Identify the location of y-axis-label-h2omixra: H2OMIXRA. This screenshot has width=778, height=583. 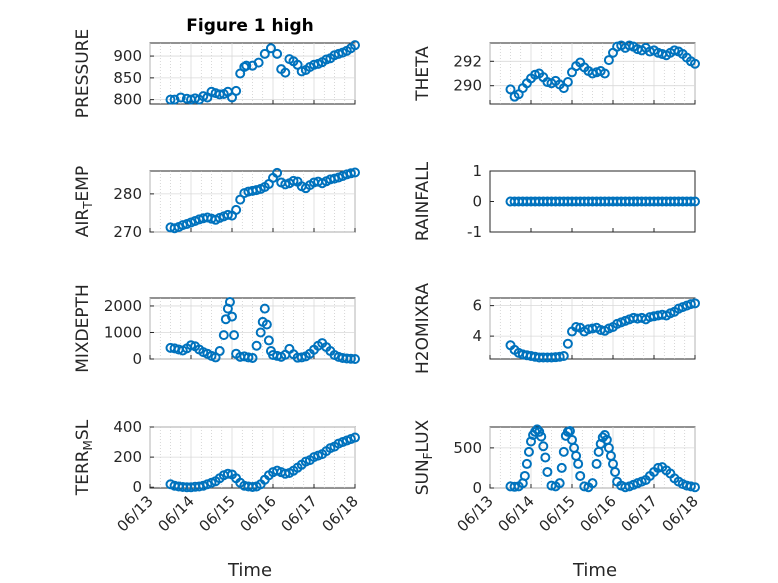
(423, 328).